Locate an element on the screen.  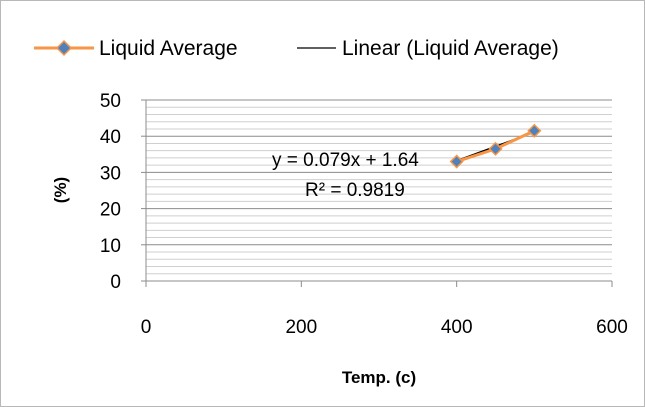
legend-series-label: Liquid Average is located at coordinates (168, 48).